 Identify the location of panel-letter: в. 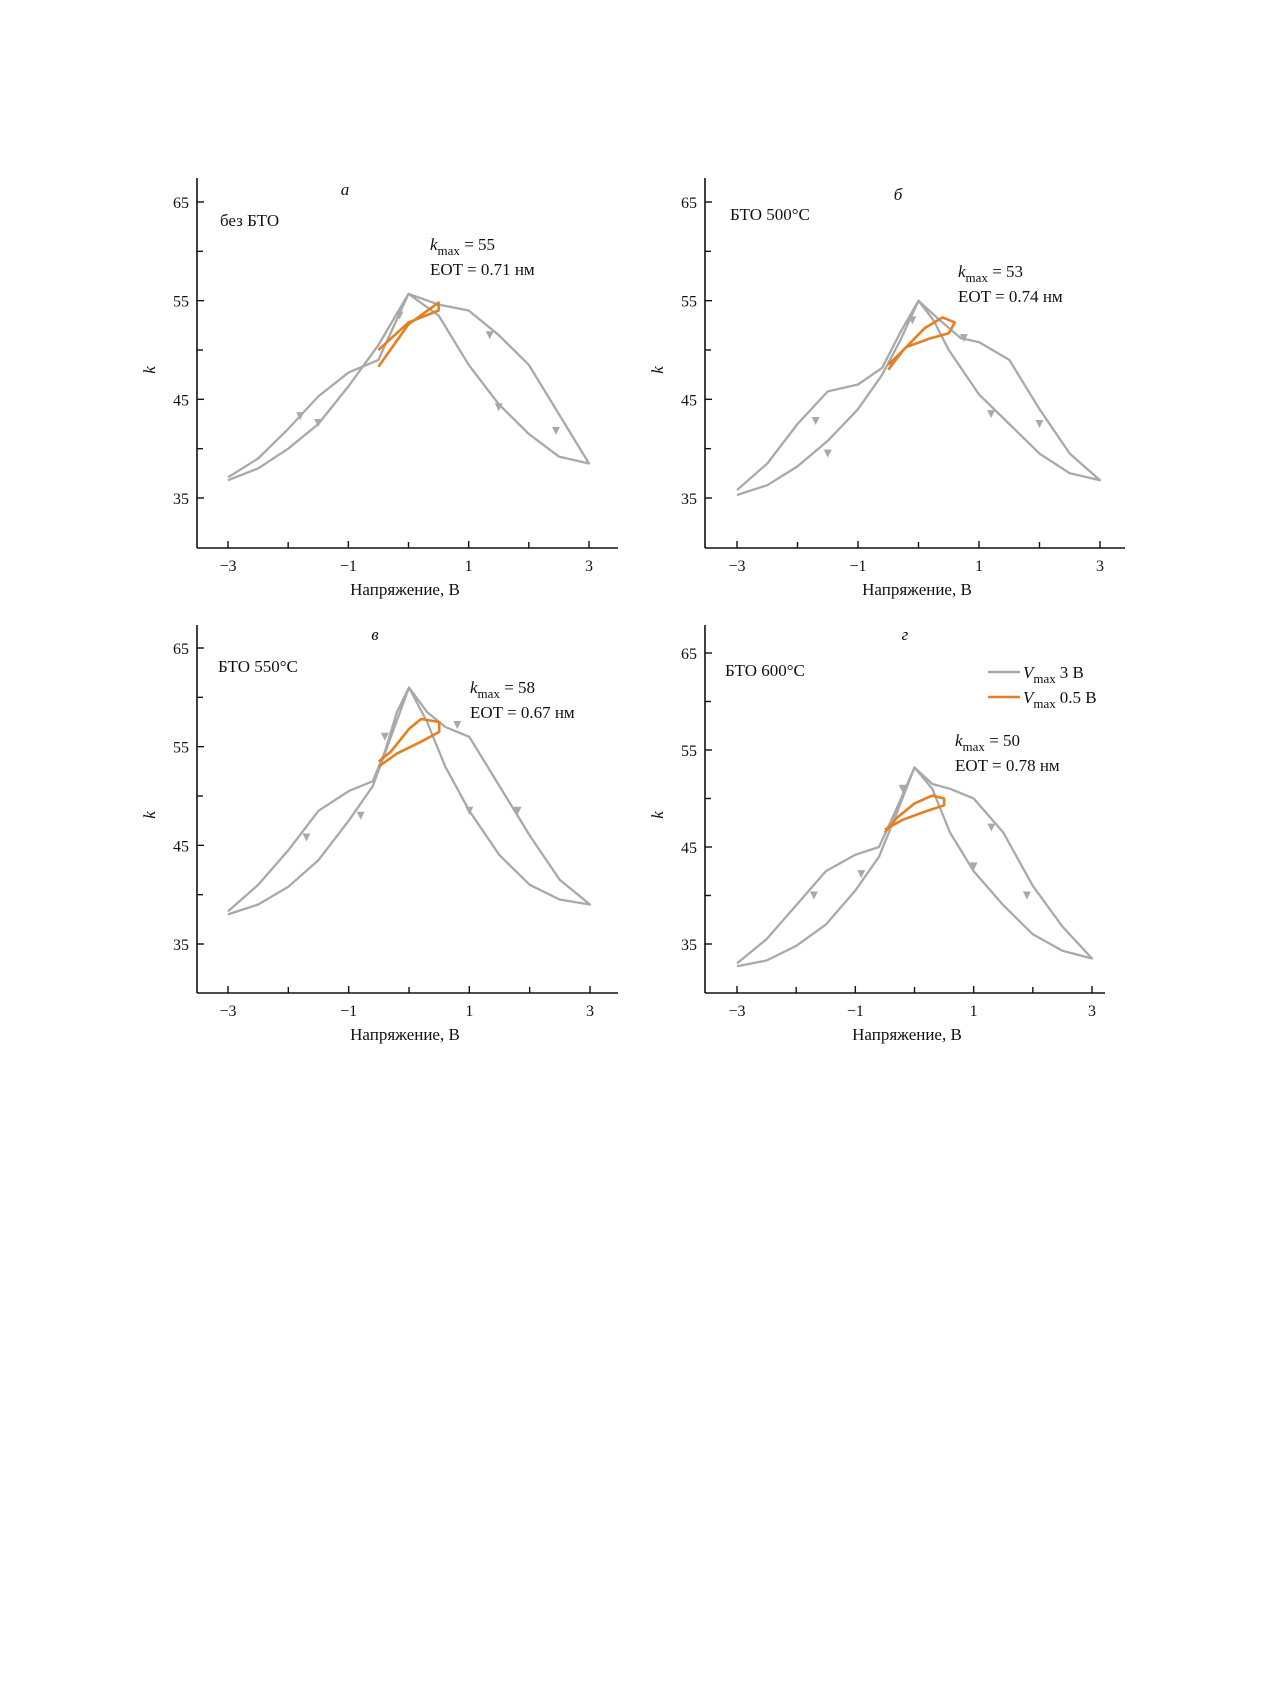
(375, 634).